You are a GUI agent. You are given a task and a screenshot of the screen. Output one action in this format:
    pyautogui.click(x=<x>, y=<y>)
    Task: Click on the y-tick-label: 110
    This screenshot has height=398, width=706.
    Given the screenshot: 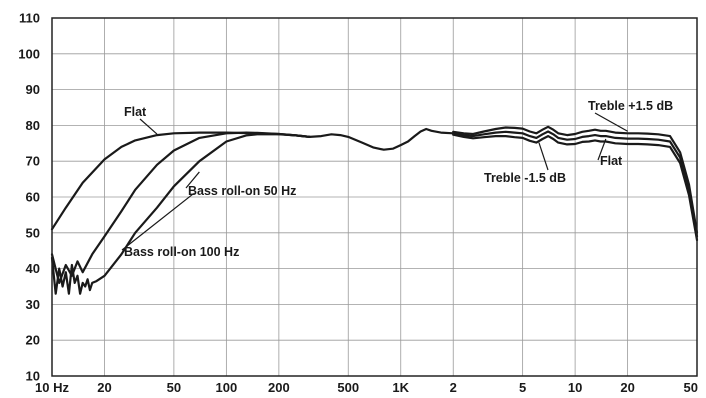 What is the action you would take?
    pyautogui.click(x=29, y=18)
    